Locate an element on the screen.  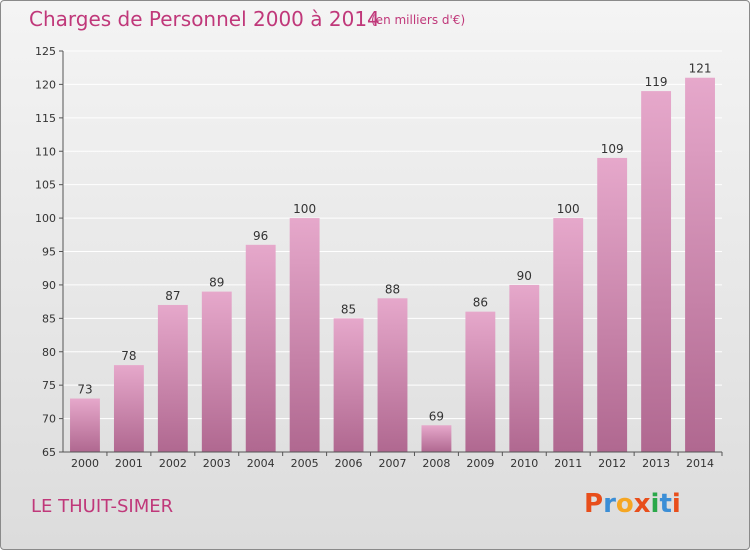
y-tick-label: 65 is located at coordinates (49, 452).